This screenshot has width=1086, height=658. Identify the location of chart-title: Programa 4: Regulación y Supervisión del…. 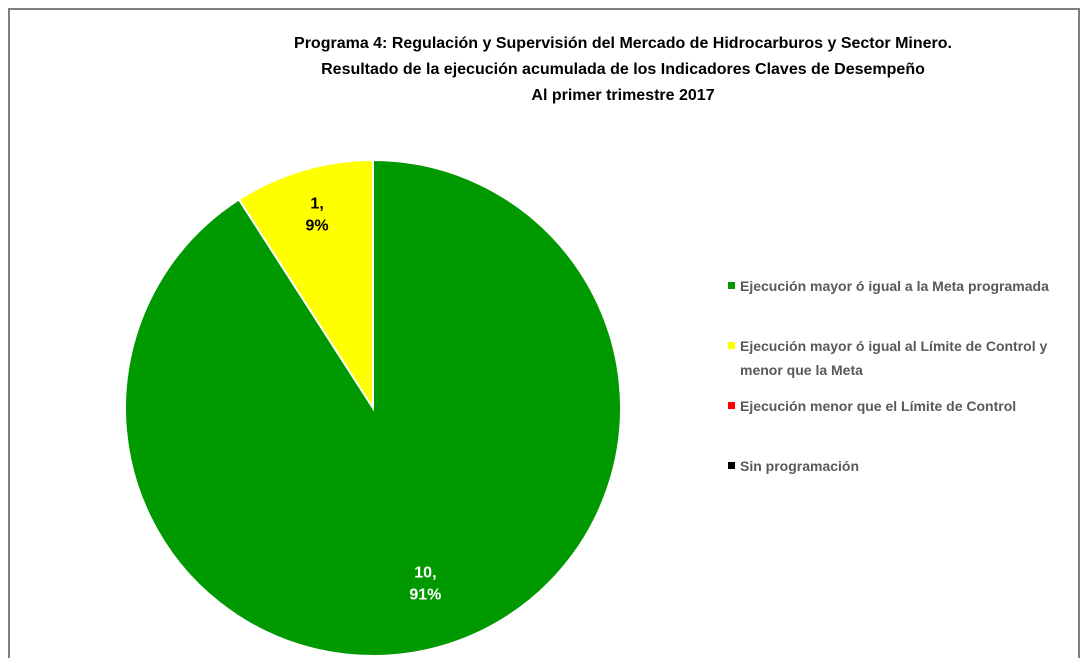
(623, 43).